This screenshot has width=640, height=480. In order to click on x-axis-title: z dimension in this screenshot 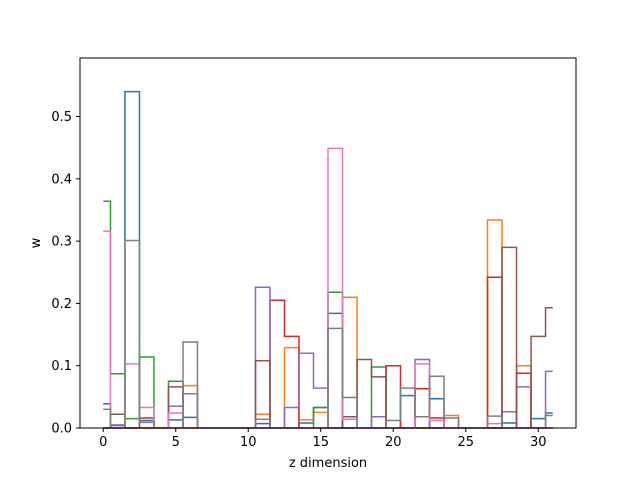, I will do `click(328, 463)`.